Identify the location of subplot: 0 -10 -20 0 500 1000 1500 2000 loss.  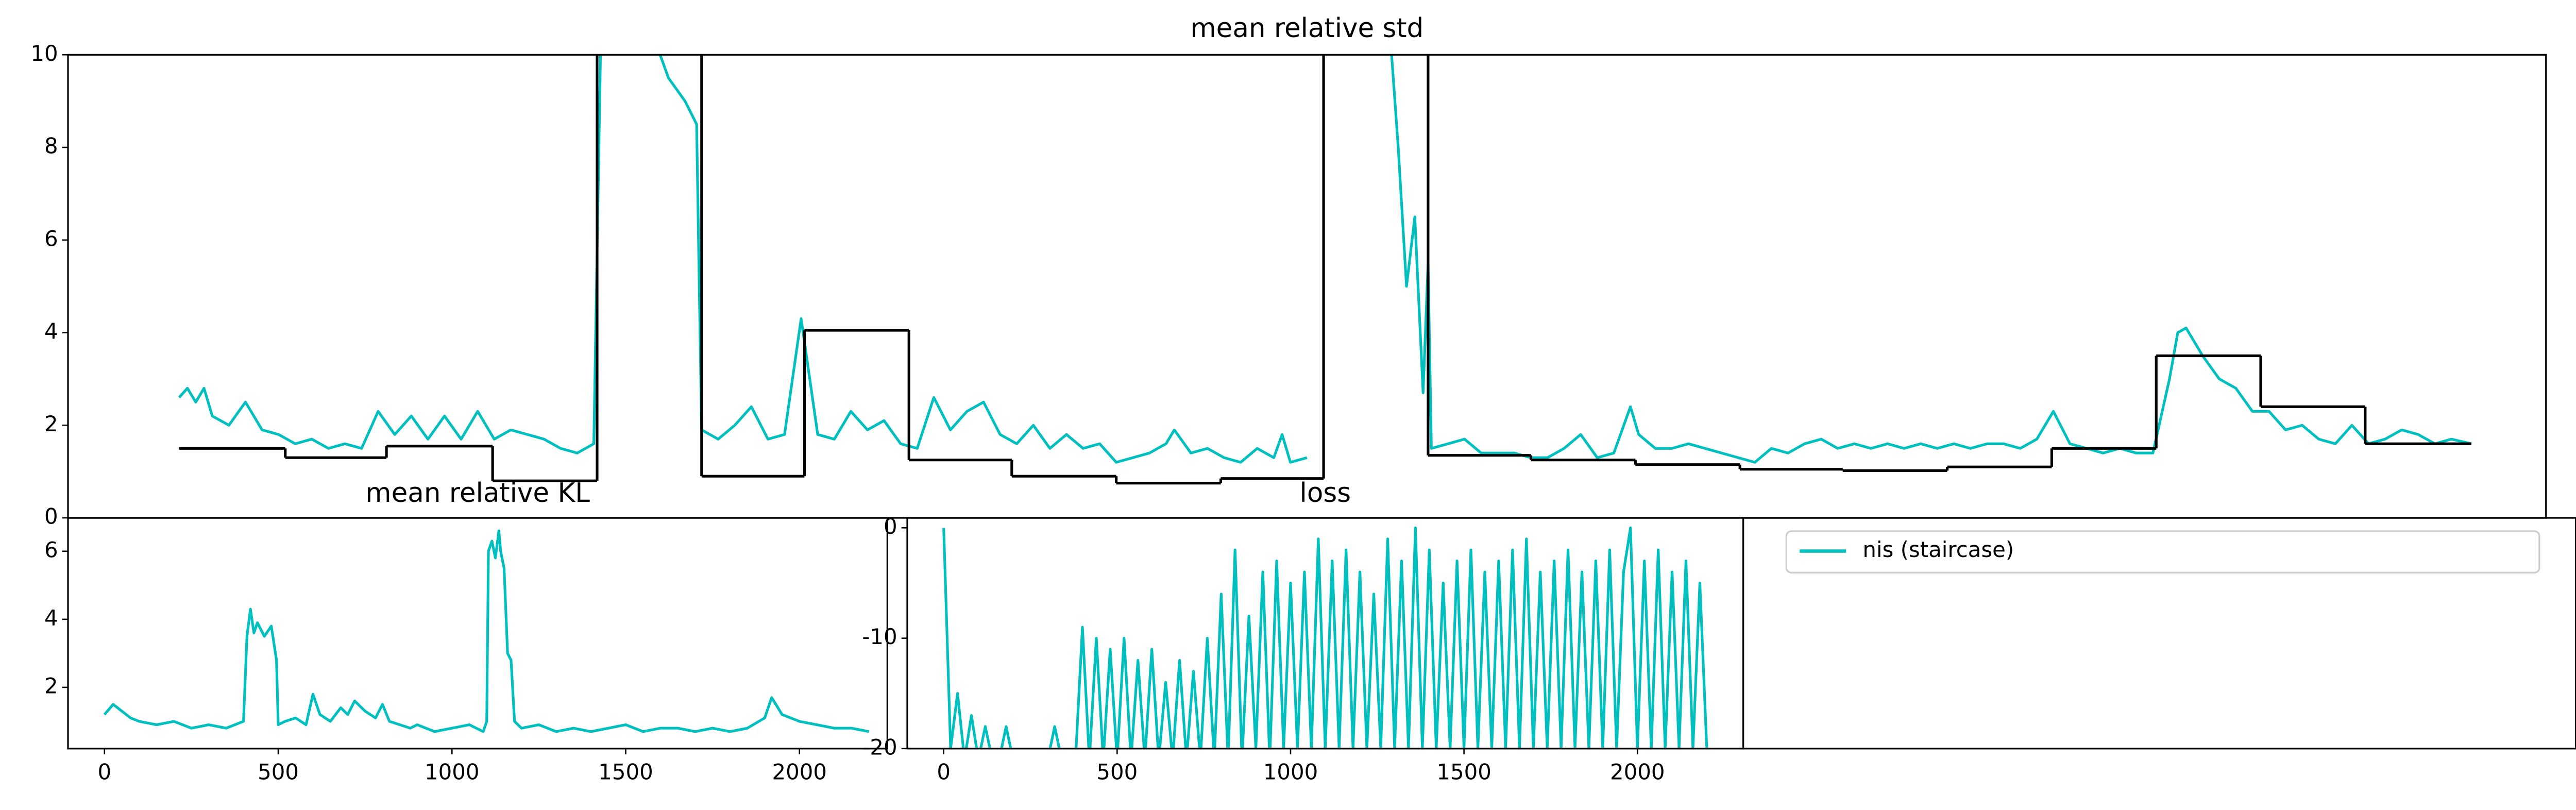
(1303, 631).